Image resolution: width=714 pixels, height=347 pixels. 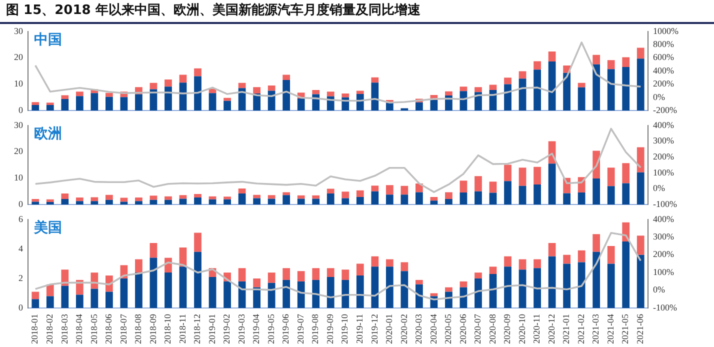 What do you see at coordinates (492, 329) in the screenshot?
I see `x-tick-label: 2020-08` at bounding box center [492, 329].